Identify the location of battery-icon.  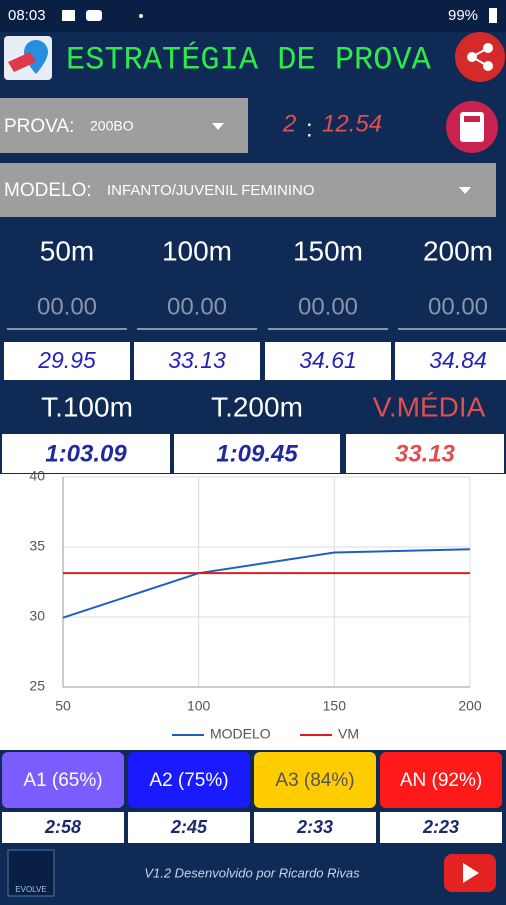
(493, 15).